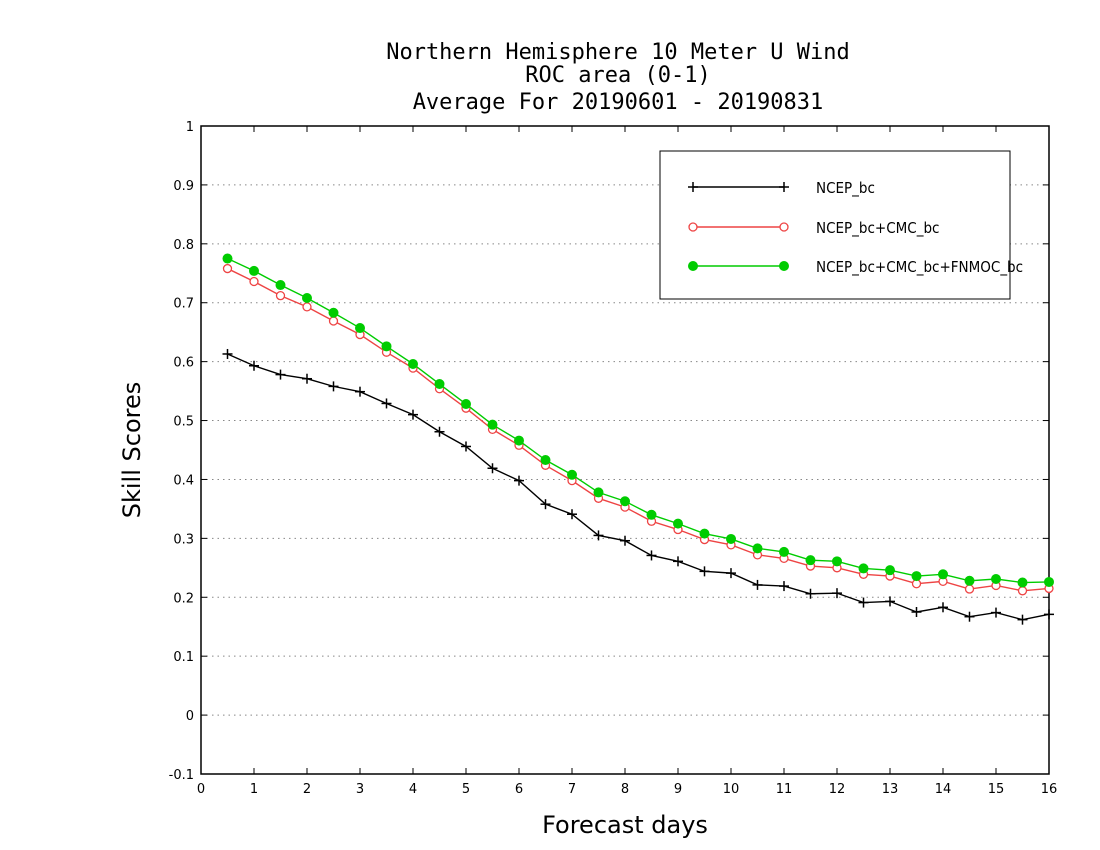 The width and height of the screenshot is (1100, 850). What do you see at coordinates (183, 598) in the screenshot?
I see `y-tick-label: 0.2` at bounding box center [183, 598].